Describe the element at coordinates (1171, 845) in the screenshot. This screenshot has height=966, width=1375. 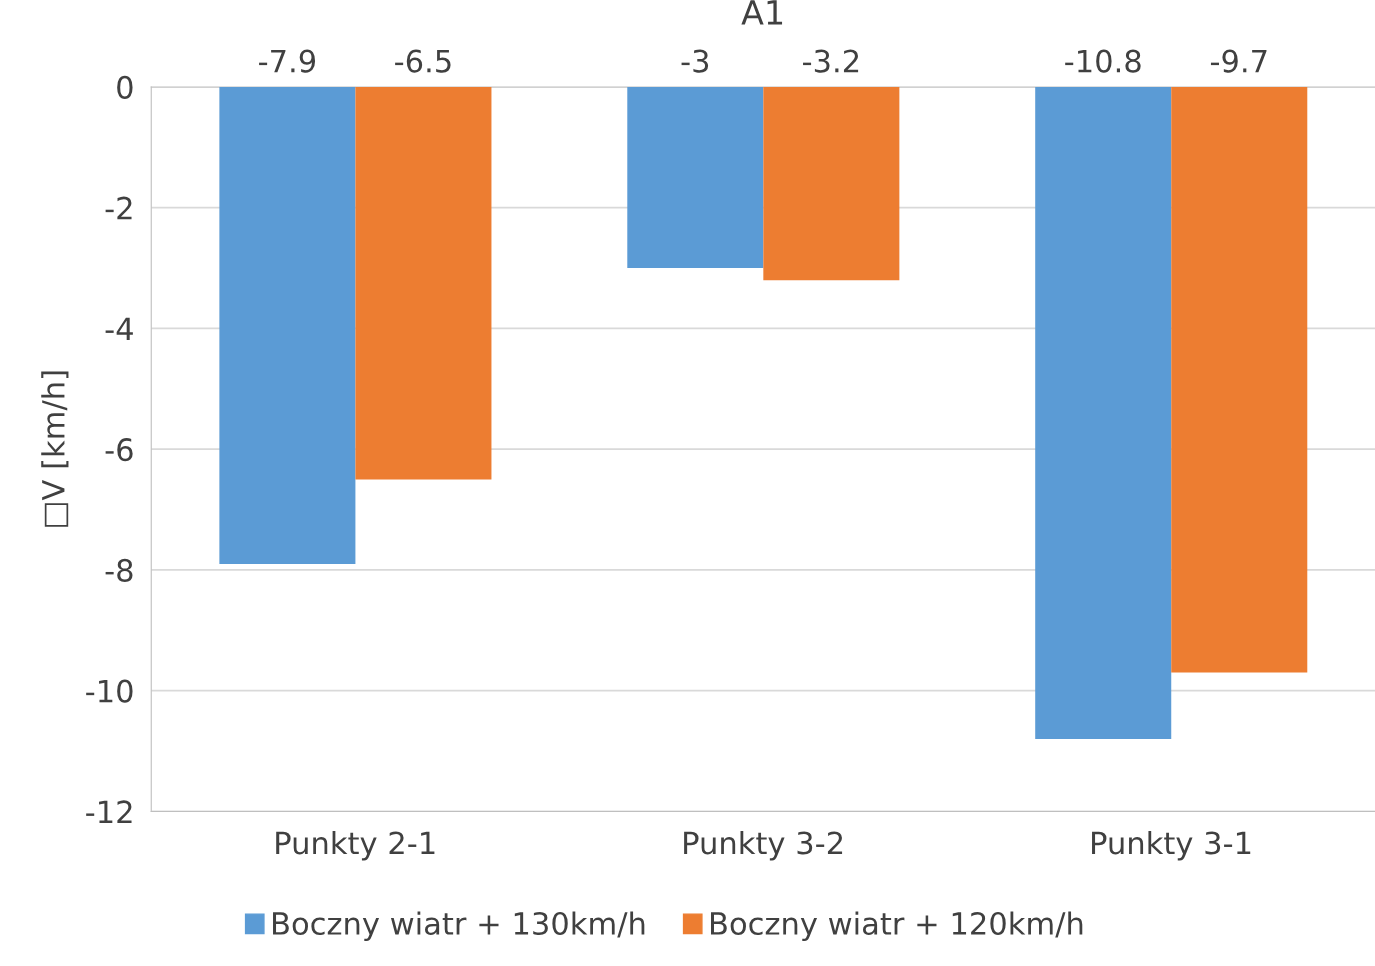
I see `x-tick-label: Punkty 3-1` at that location.